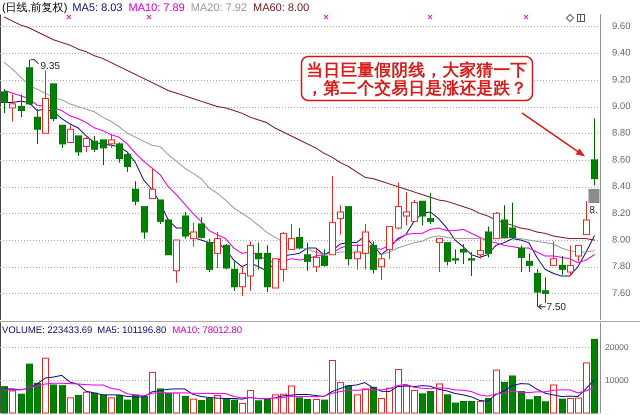 The height and width of the screenshot is (415, 640). Describe the element at coordinates (621, 160) in the screenshot. I see `y-tick-label: 8.60` at that location.